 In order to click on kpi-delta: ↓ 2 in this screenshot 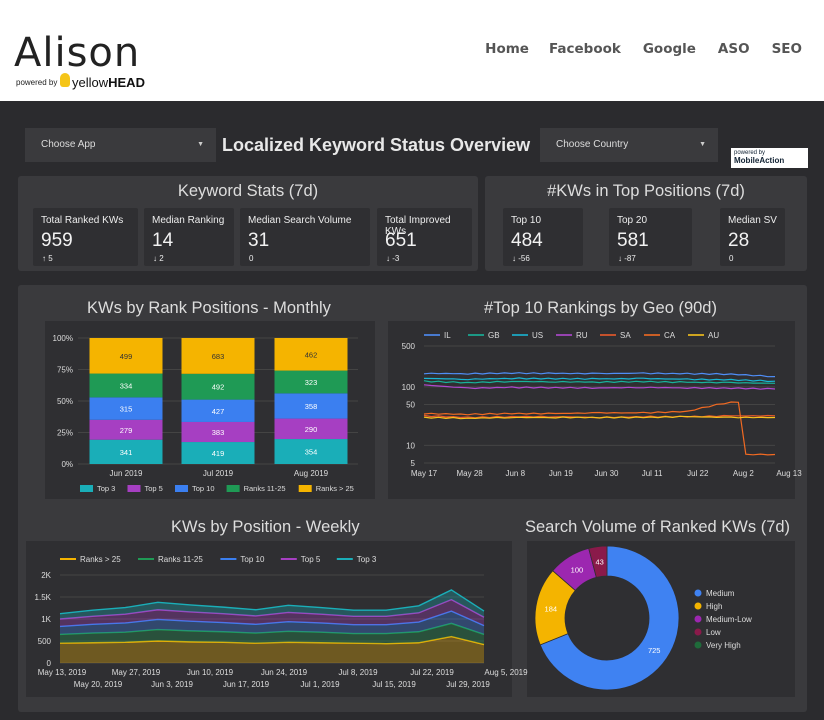, I will do `click(158, 258)`.